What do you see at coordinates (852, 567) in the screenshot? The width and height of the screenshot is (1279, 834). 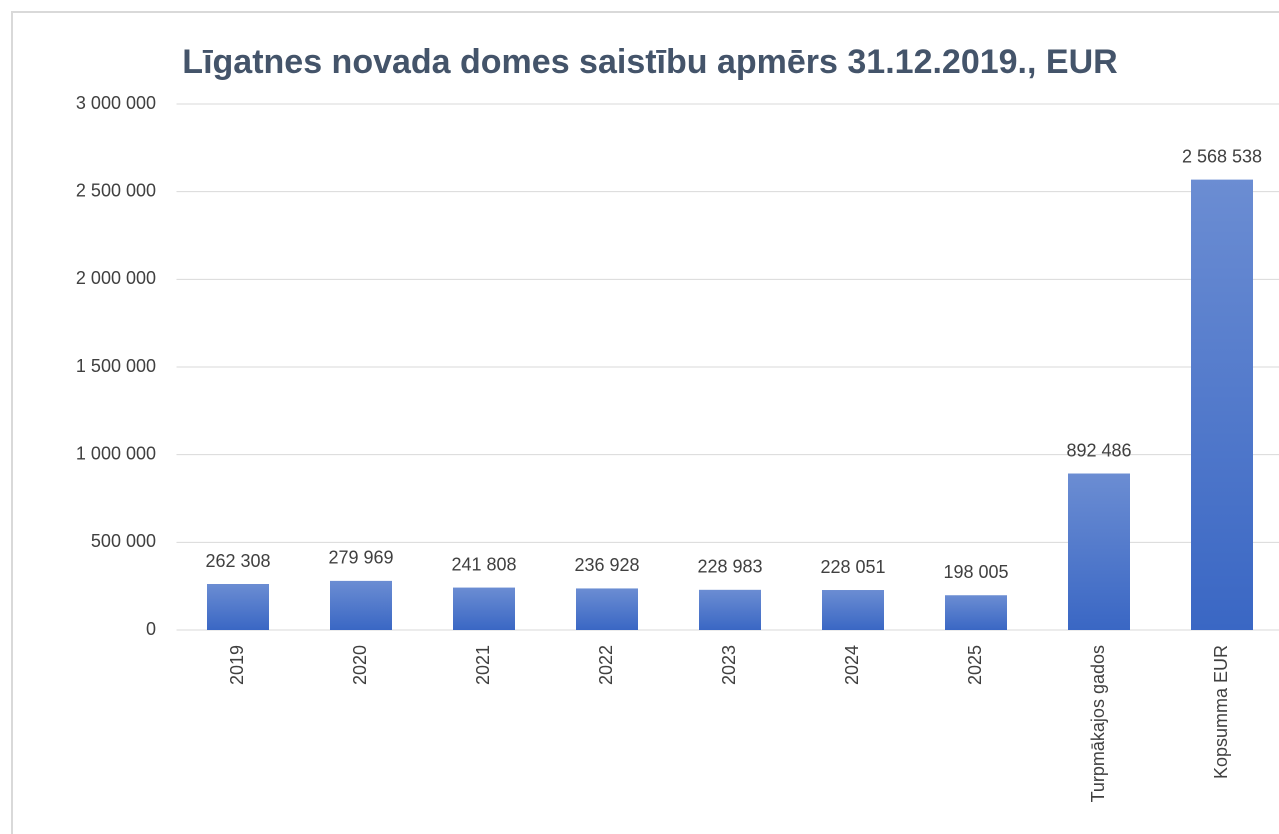 I see `value-label: 228 051` at bounding box center [852, 567].